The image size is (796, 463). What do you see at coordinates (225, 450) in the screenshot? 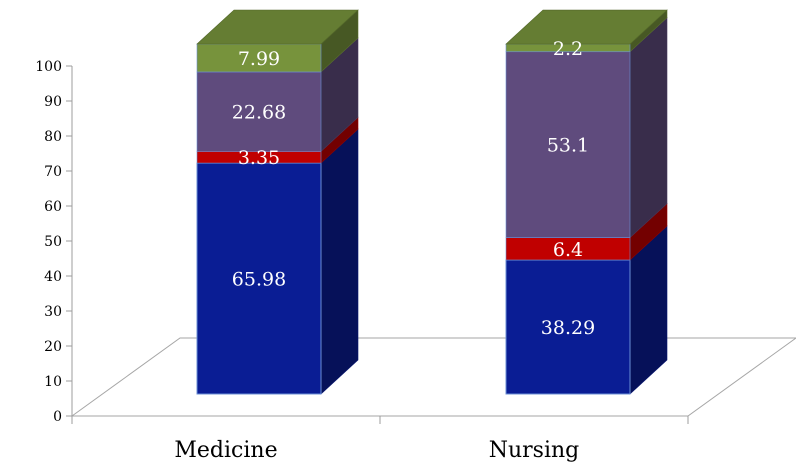
I see `category-label: Medicine` at bounding box center [225, 450].